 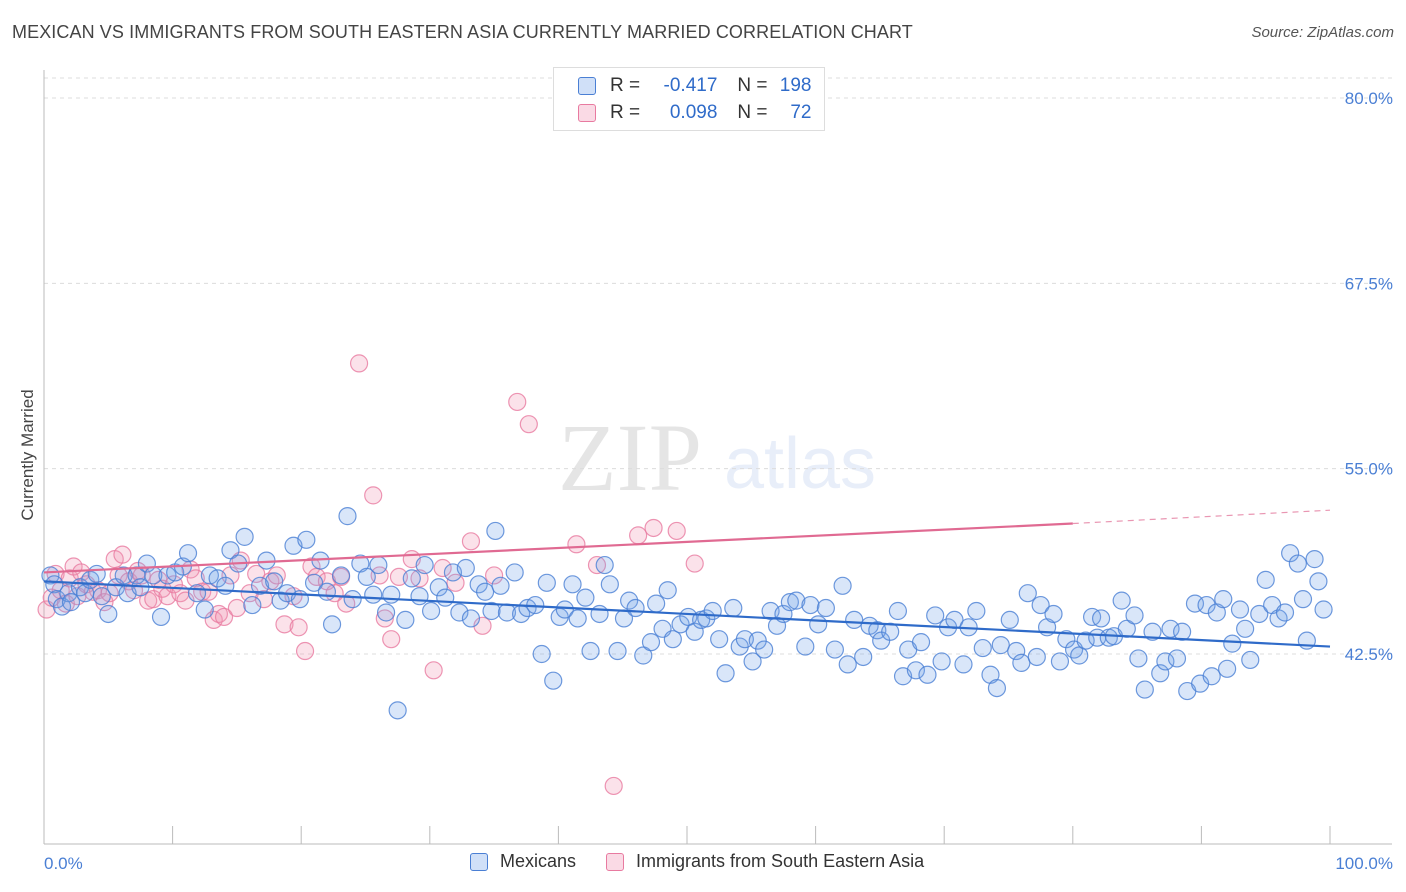 What do you see at coordinates (1369, 376) in the screenshot?
I see `y-tick-labels: 42.5% 55.0% 67.5% 80.0%` at bounding box center [1369, 376].